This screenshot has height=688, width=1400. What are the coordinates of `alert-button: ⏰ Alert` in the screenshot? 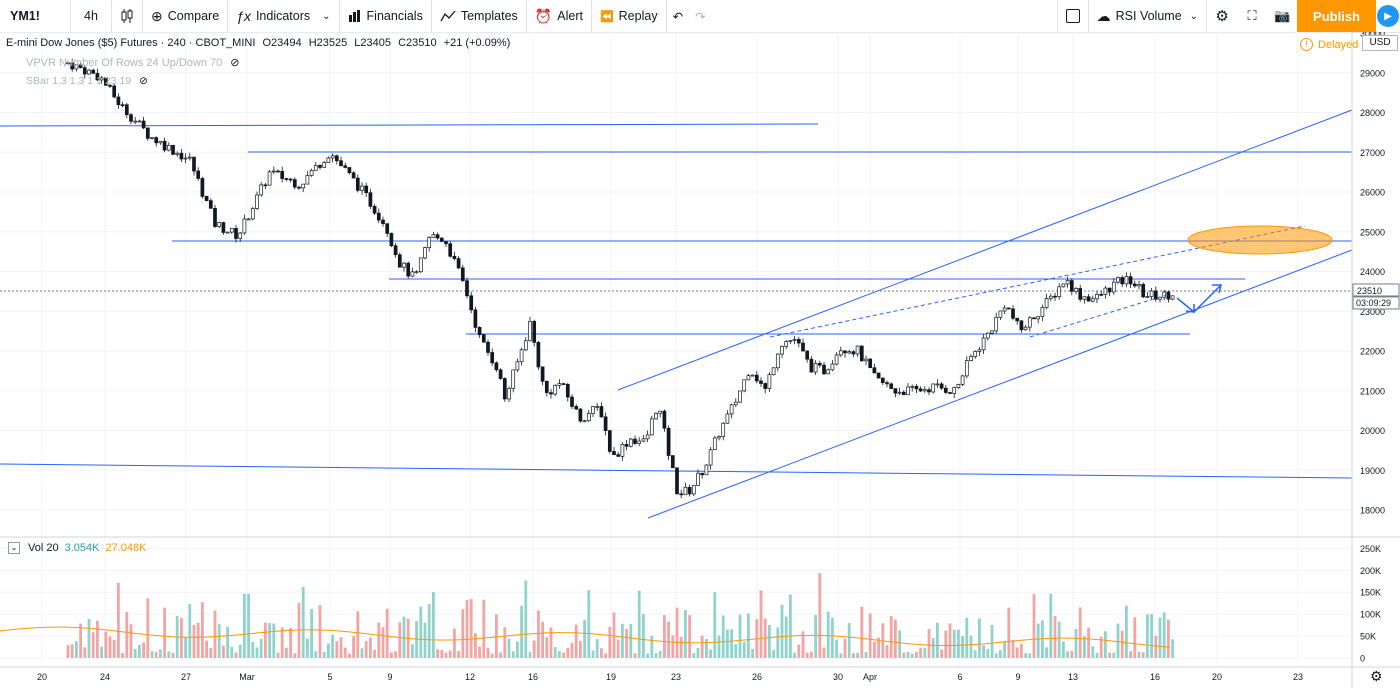 It's located at (559, 16).